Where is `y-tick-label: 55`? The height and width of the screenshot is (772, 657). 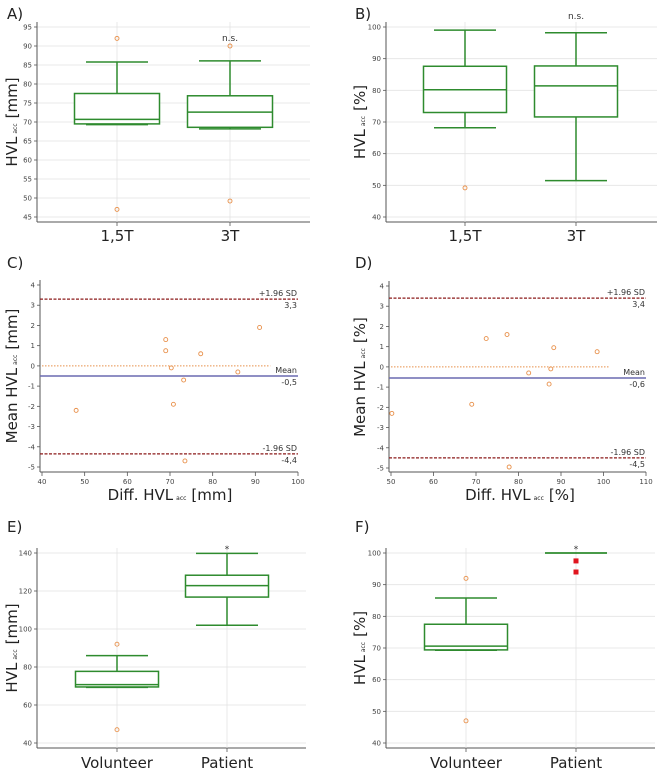
y-tick-label: 55 is located at coordinates (27, 180).